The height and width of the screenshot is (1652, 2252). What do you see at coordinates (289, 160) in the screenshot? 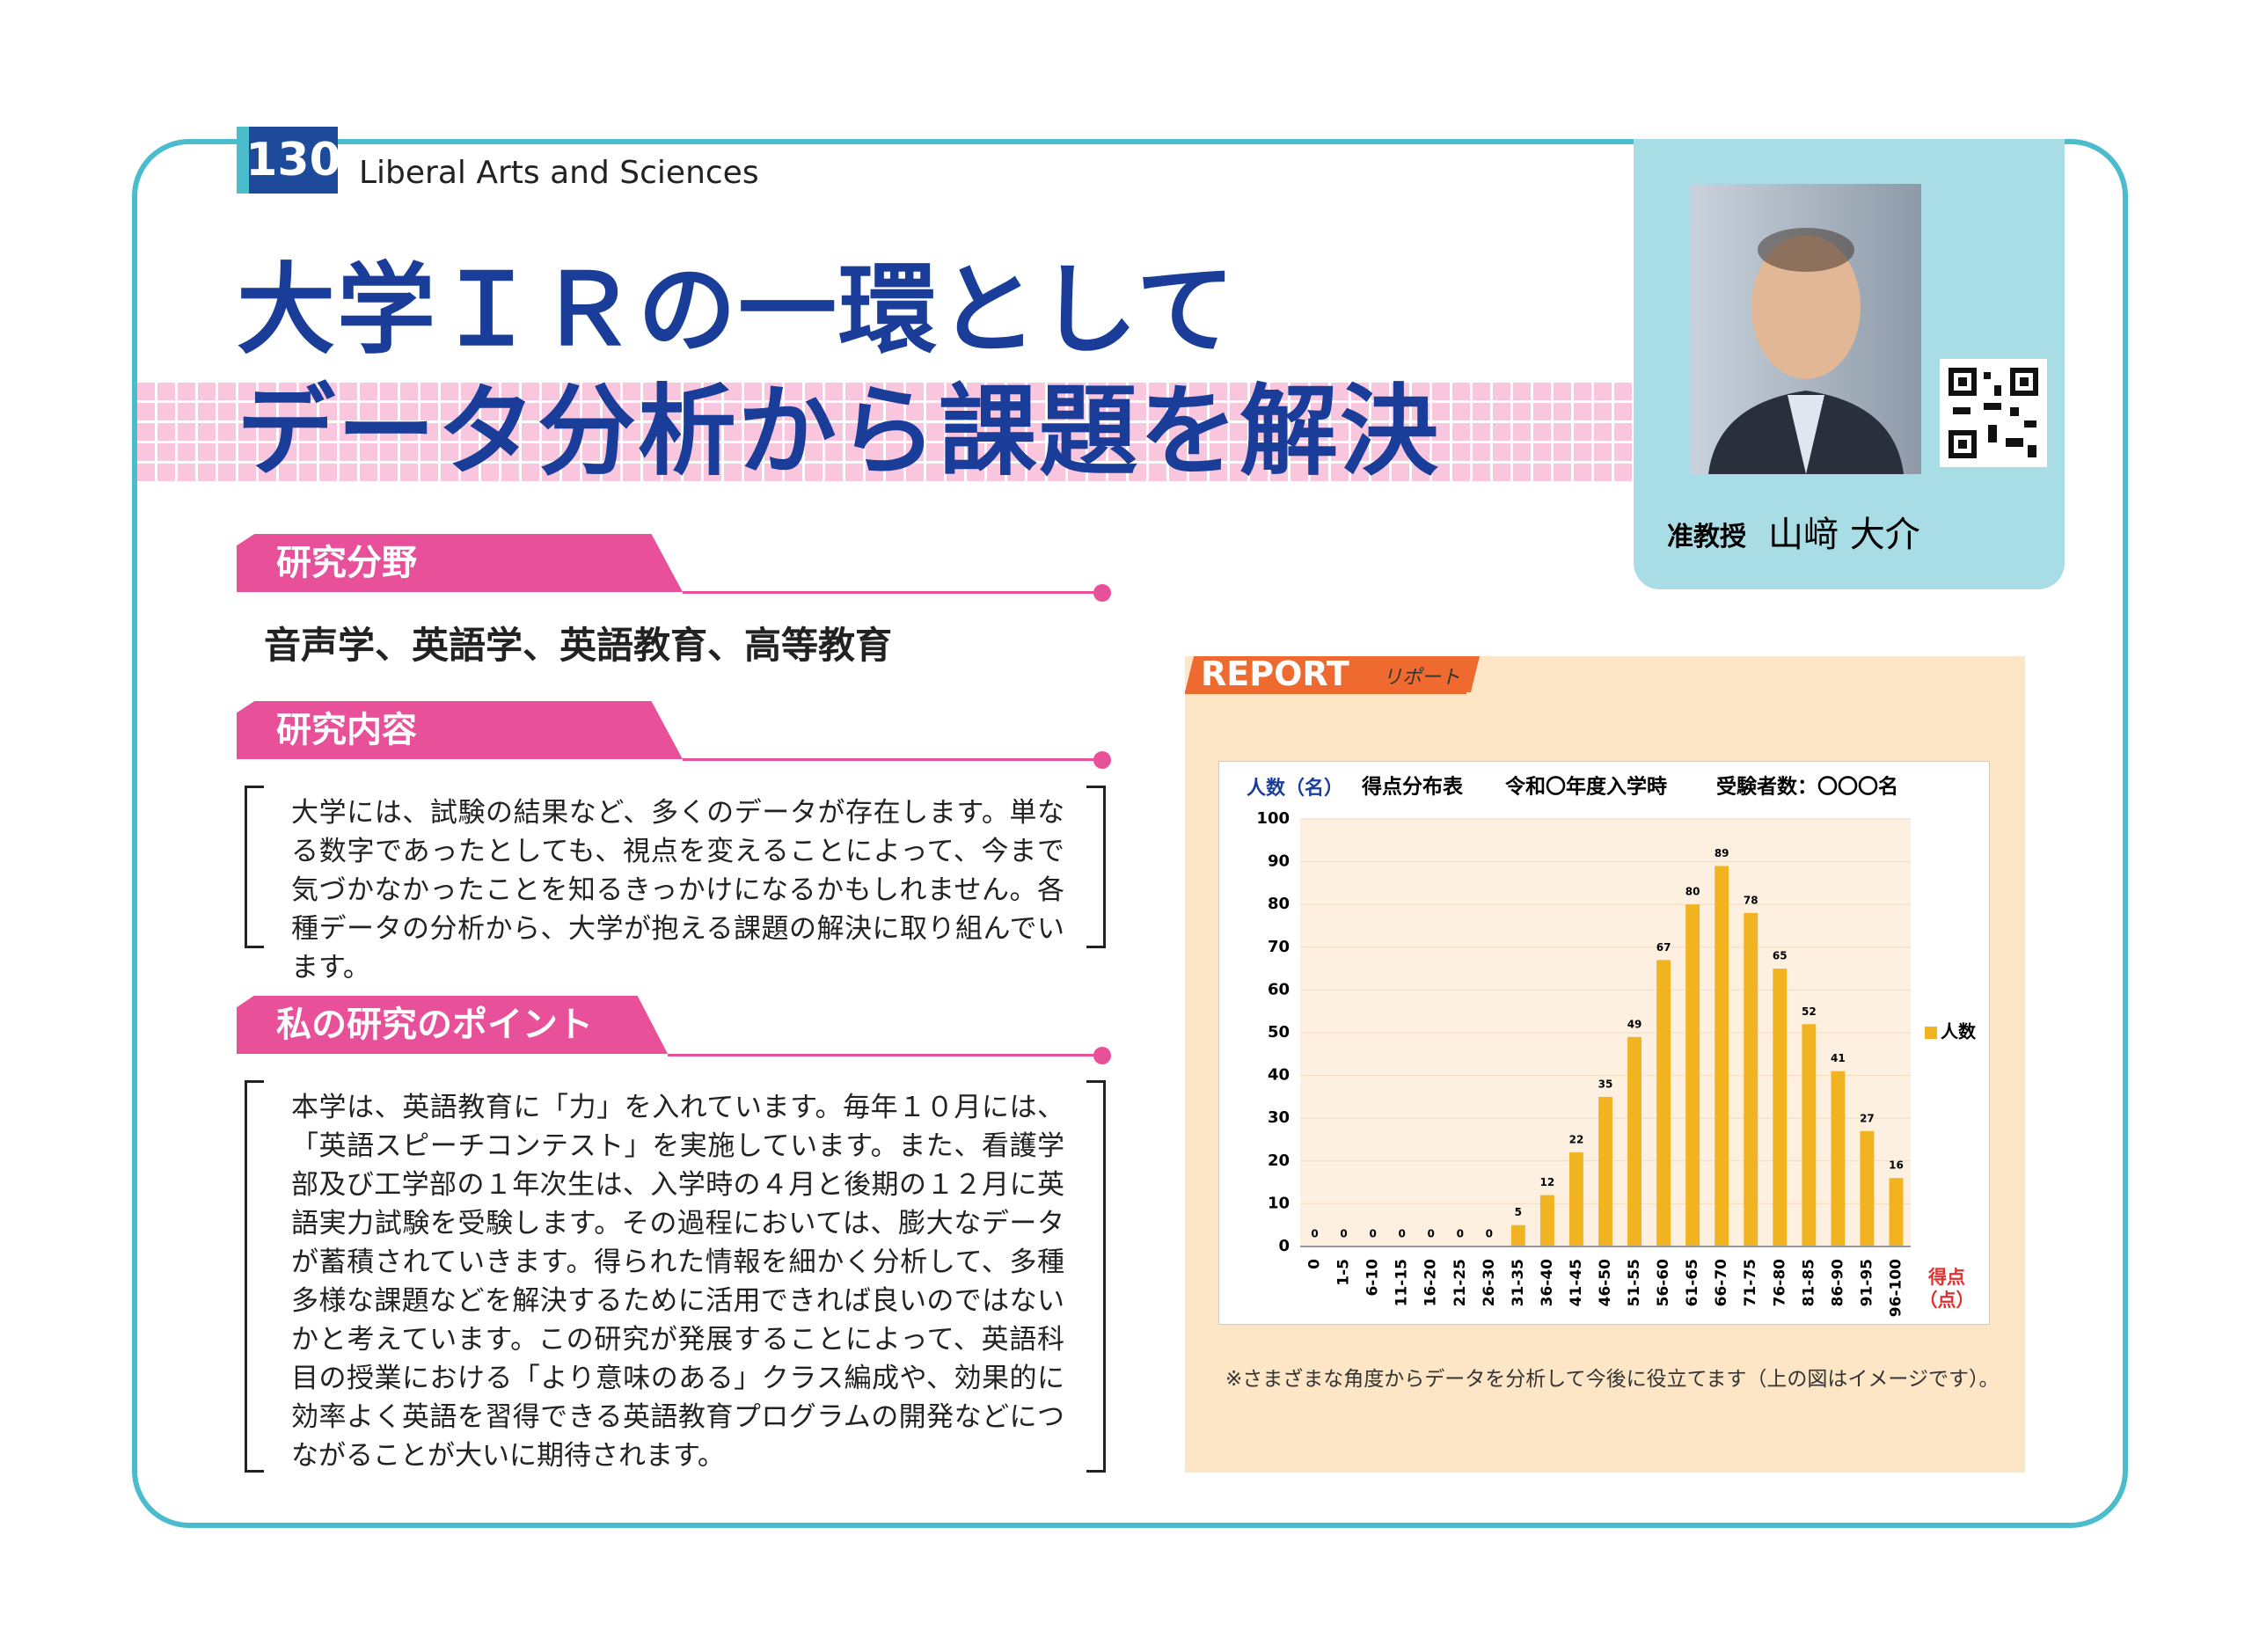
I see `page-number: 130` at bounding box center [289, 160].